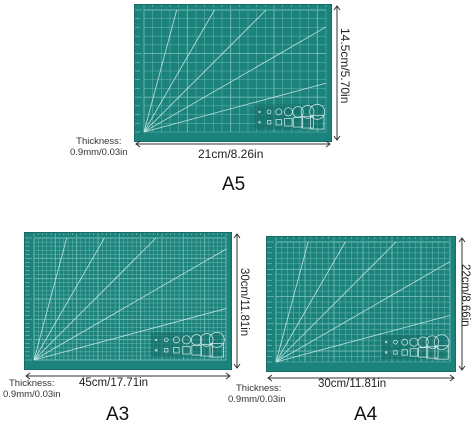  I want to click on a4-thickness-value: 0.9mm/0.03in, so click(257, 399).